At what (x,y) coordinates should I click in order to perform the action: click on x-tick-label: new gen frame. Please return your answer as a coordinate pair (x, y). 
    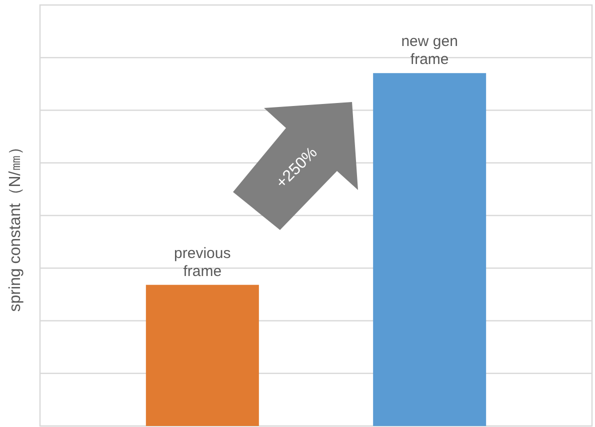
    Looking at the image, I should click on (429, 51).